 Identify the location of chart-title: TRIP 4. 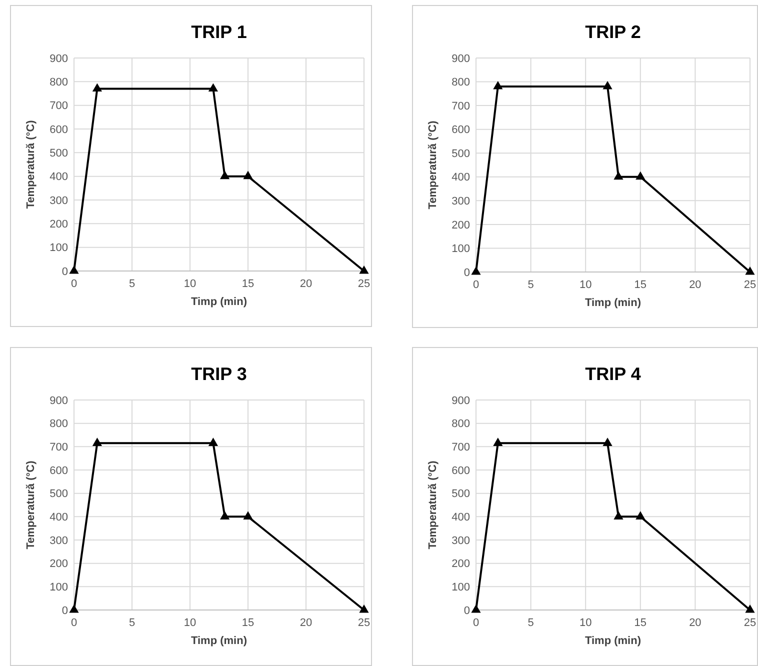
(613, 374).